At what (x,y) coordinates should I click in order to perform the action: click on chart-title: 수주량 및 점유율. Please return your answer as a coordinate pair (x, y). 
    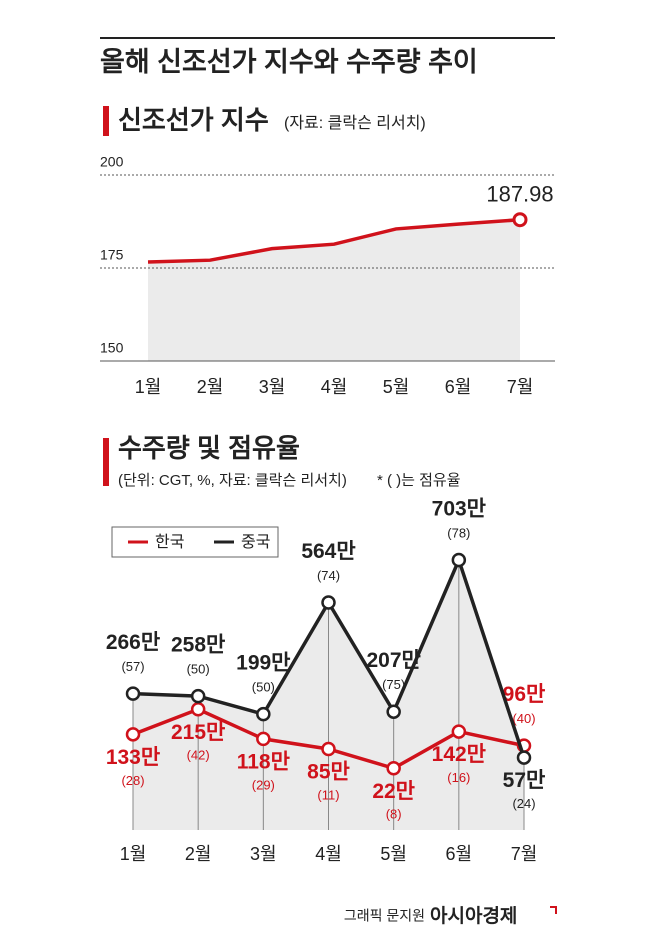
    Looking at the image, I should click on (209, 448).